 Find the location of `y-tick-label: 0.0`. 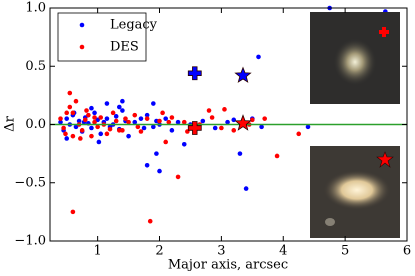

y-tick-label: 0.0 is located at coordinates (35, 124).